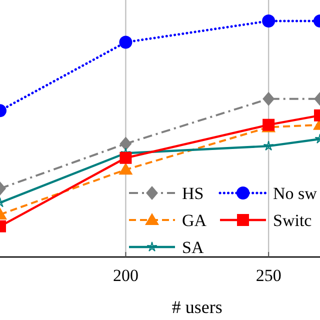 This screenshot has height=320, width=320. Describe the element at coordinates (292, 220) in the screenshot. I see `legend-label: Switc` at that location.